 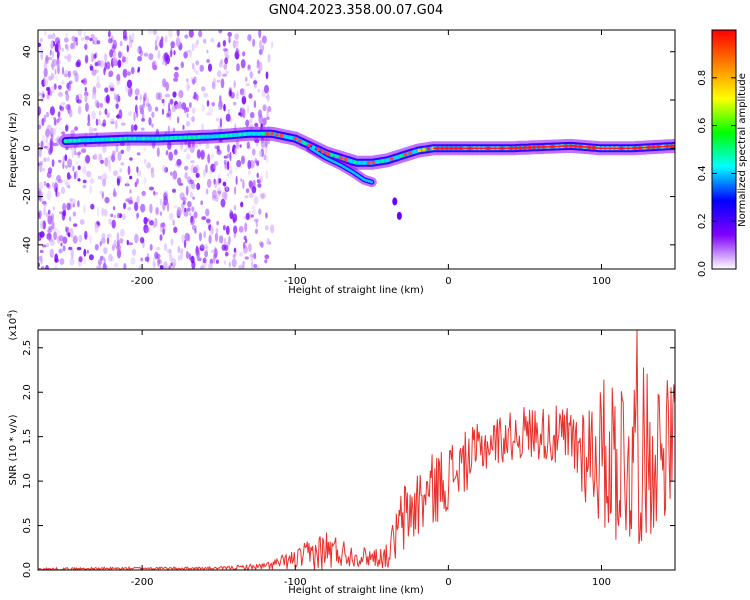 I want to click on svg-text: (x104), so click(x=12, y=324).